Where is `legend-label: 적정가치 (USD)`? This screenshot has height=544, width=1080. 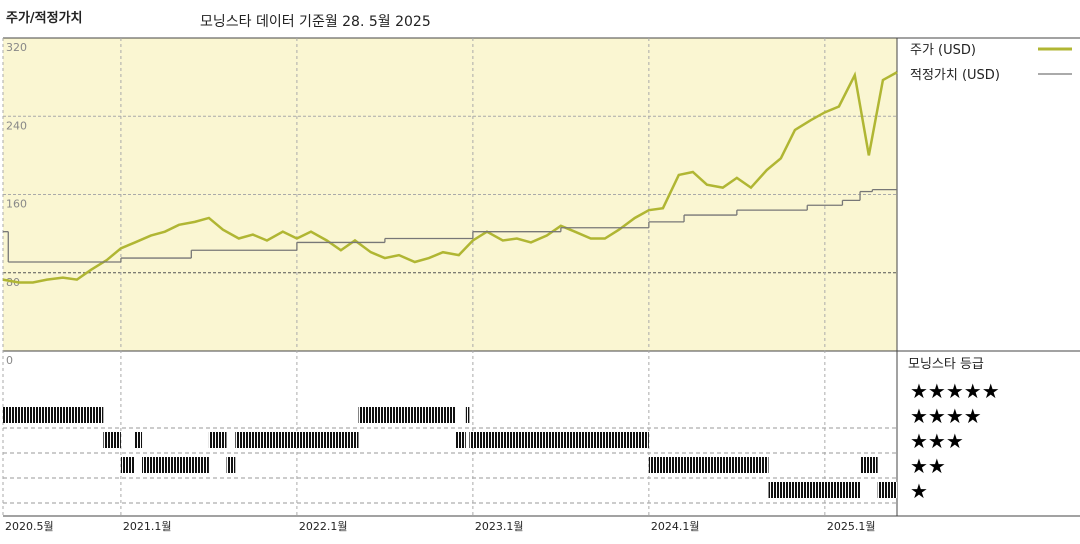
legend-label: 적정가치 (USD) is located at coordinates (955, 75).